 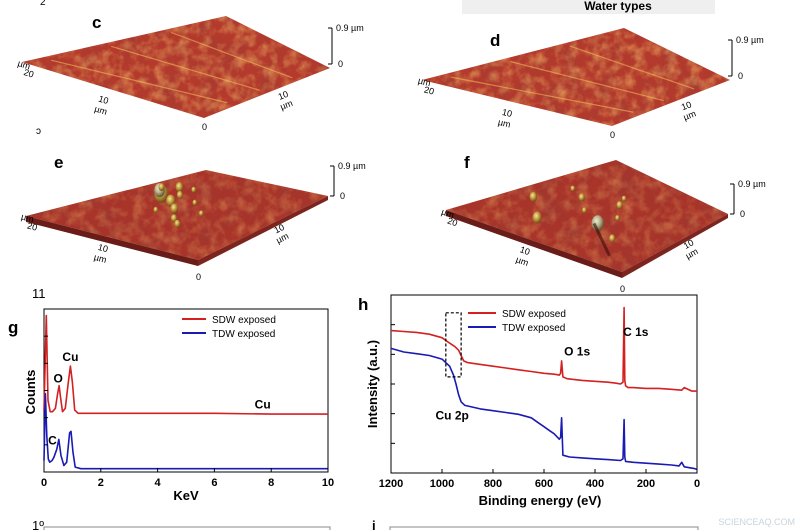 What do you see at coordinates (58, 378) in the screenshot?
I see `g-peak-annotation: O` at bounding box center [58, 378].